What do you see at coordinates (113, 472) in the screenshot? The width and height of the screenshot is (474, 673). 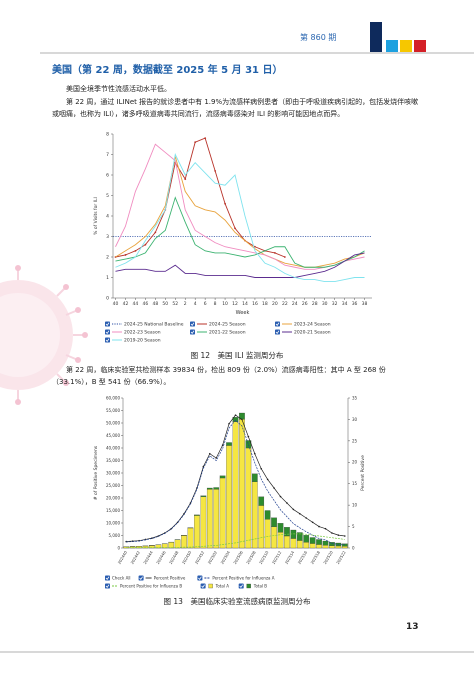 I see `y-tick-label: 30,000` at bounding box center [113, 472].